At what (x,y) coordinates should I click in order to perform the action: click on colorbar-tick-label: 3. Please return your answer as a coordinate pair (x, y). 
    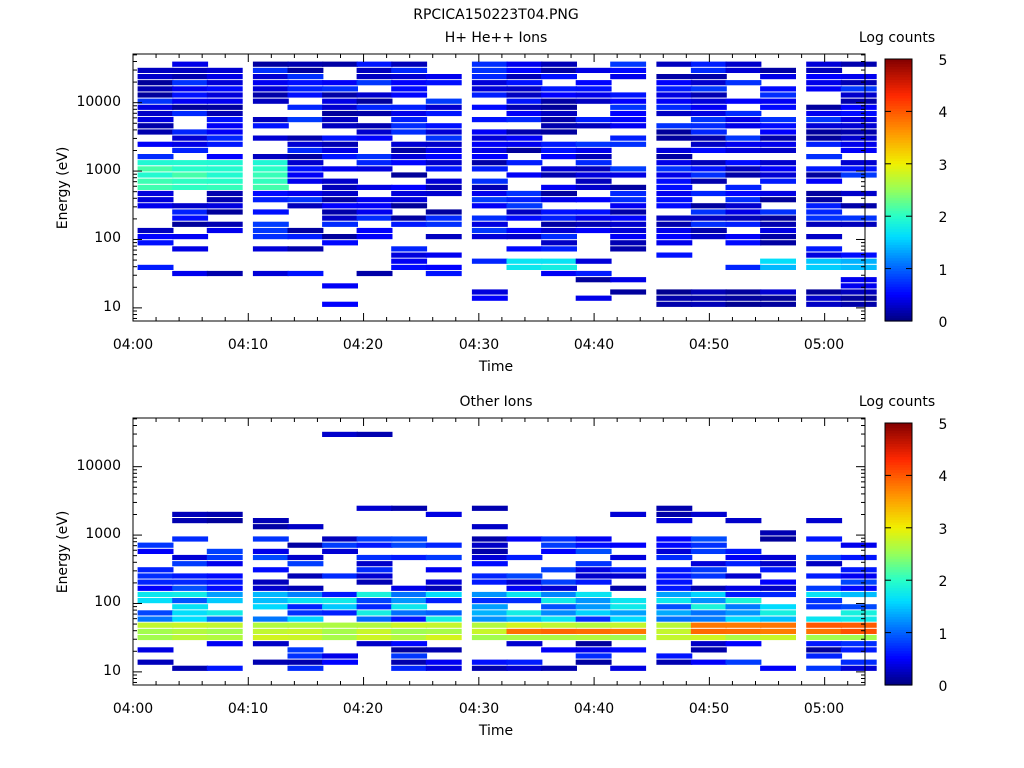
    Looking at the image, I should click on (943, 530).